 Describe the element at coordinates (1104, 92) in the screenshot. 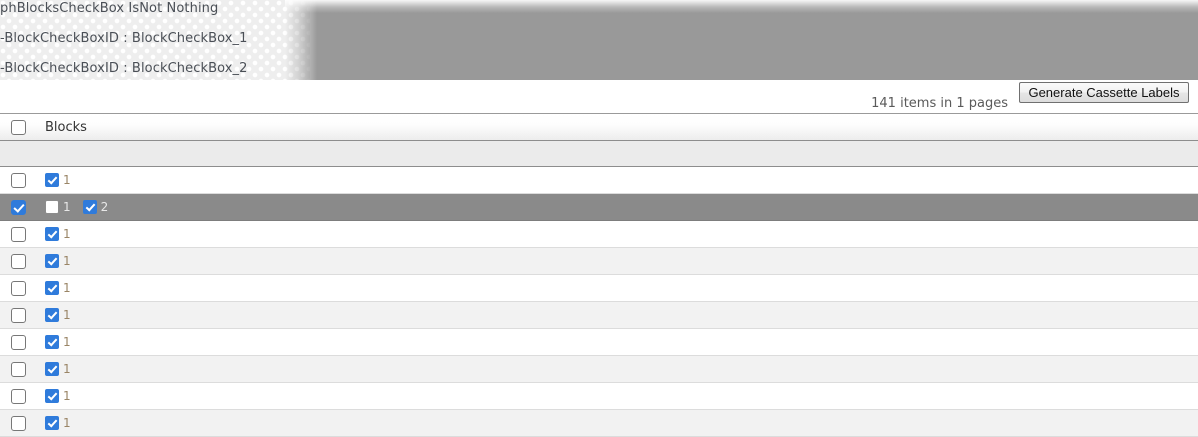

I see `generate-cassette-labels-button: Generate Cassette Labels` at that location.